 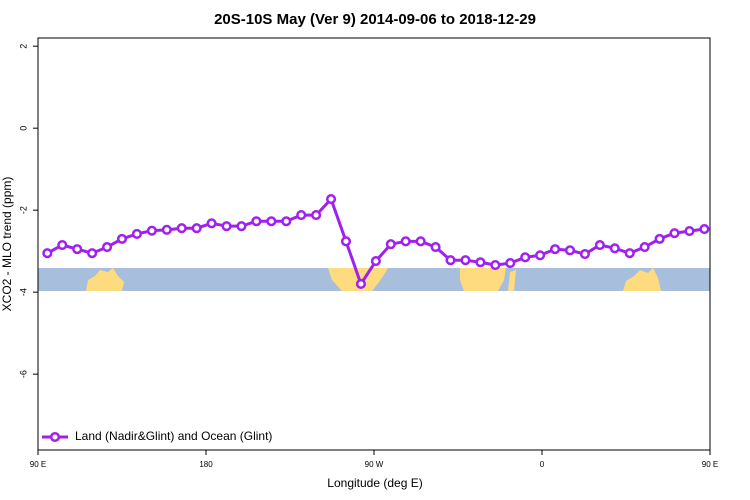 I want to click on y-tick-label: -2, so click(x=23, y=210).